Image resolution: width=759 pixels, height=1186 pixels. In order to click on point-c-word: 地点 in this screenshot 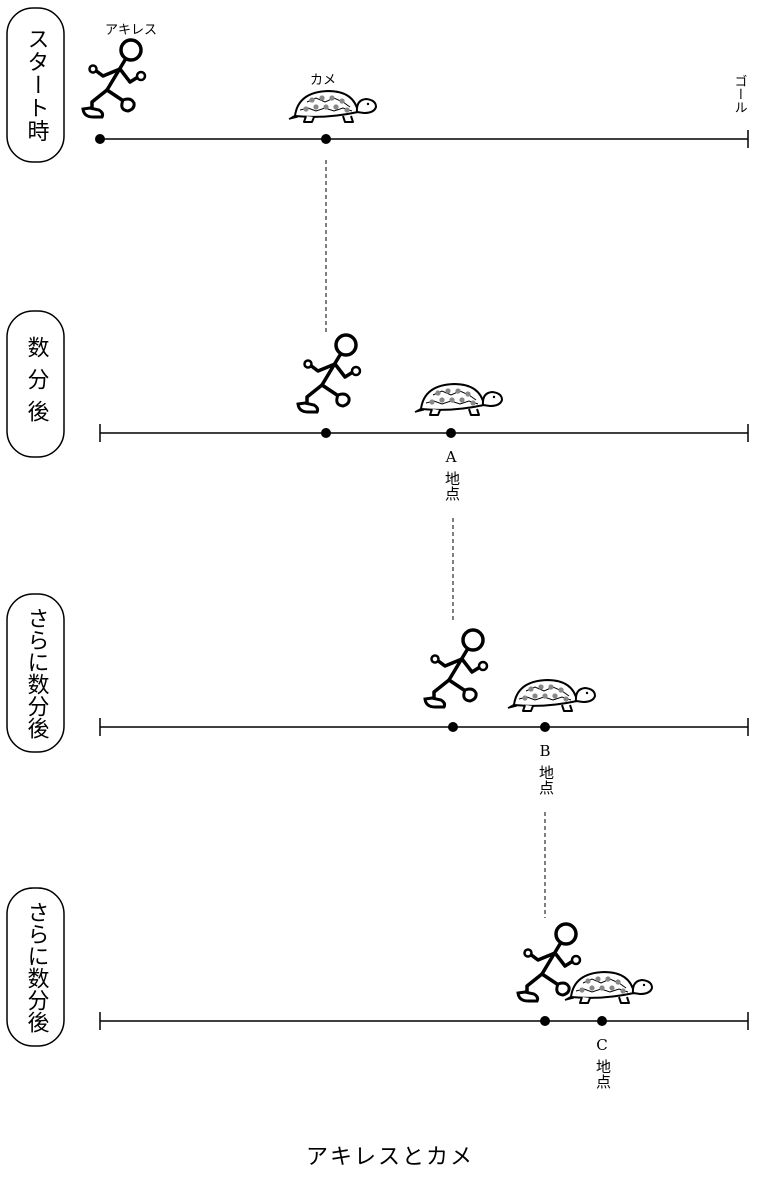, I will do `click(603, 1074)`.